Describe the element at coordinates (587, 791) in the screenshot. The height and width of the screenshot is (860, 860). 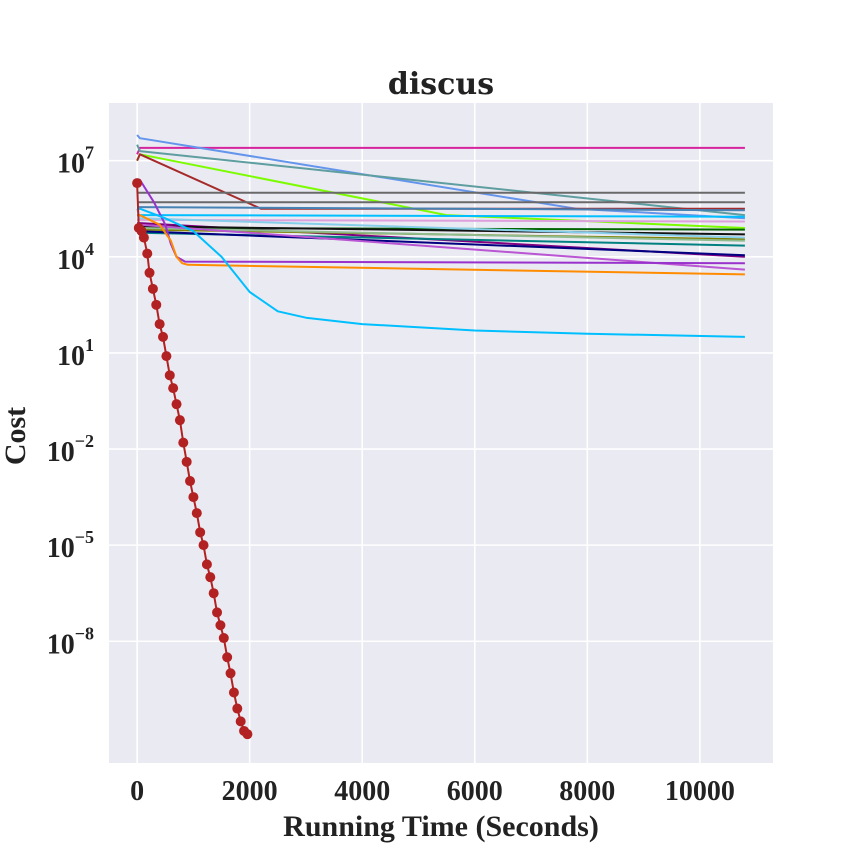
I see `x-tick-label: 8000` at that location.